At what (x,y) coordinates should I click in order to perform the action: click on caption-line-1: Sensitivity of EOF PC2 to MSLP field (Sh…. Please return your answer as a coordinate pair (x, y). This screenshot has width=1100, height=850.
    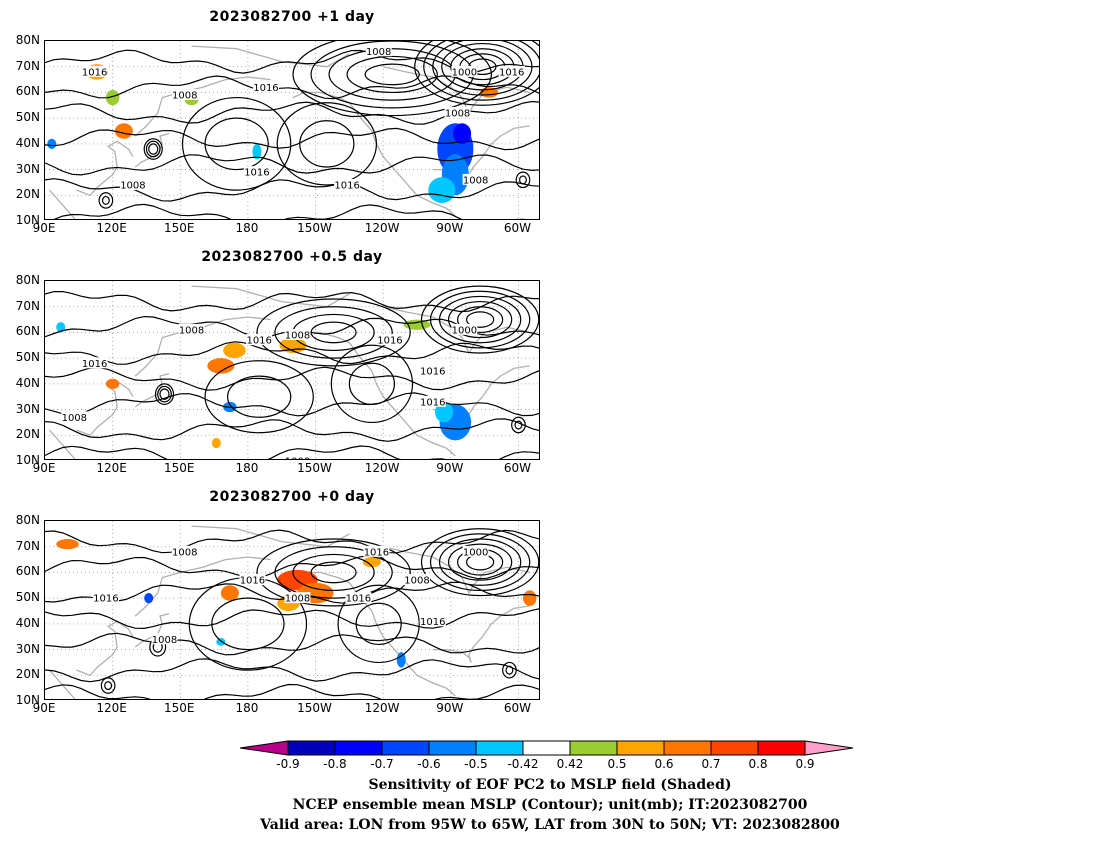
    Looking at the image, I should click on (550, 785).